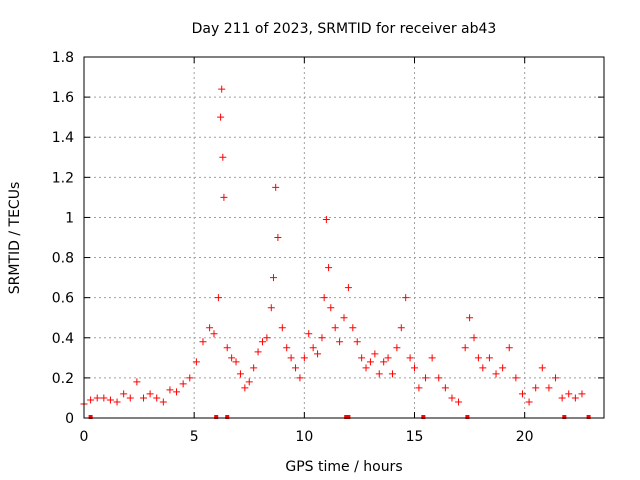  Describe the element at coordinates (343, 467) in the screenshot. I see `x-axis-label: GPS time / hours` at that location.